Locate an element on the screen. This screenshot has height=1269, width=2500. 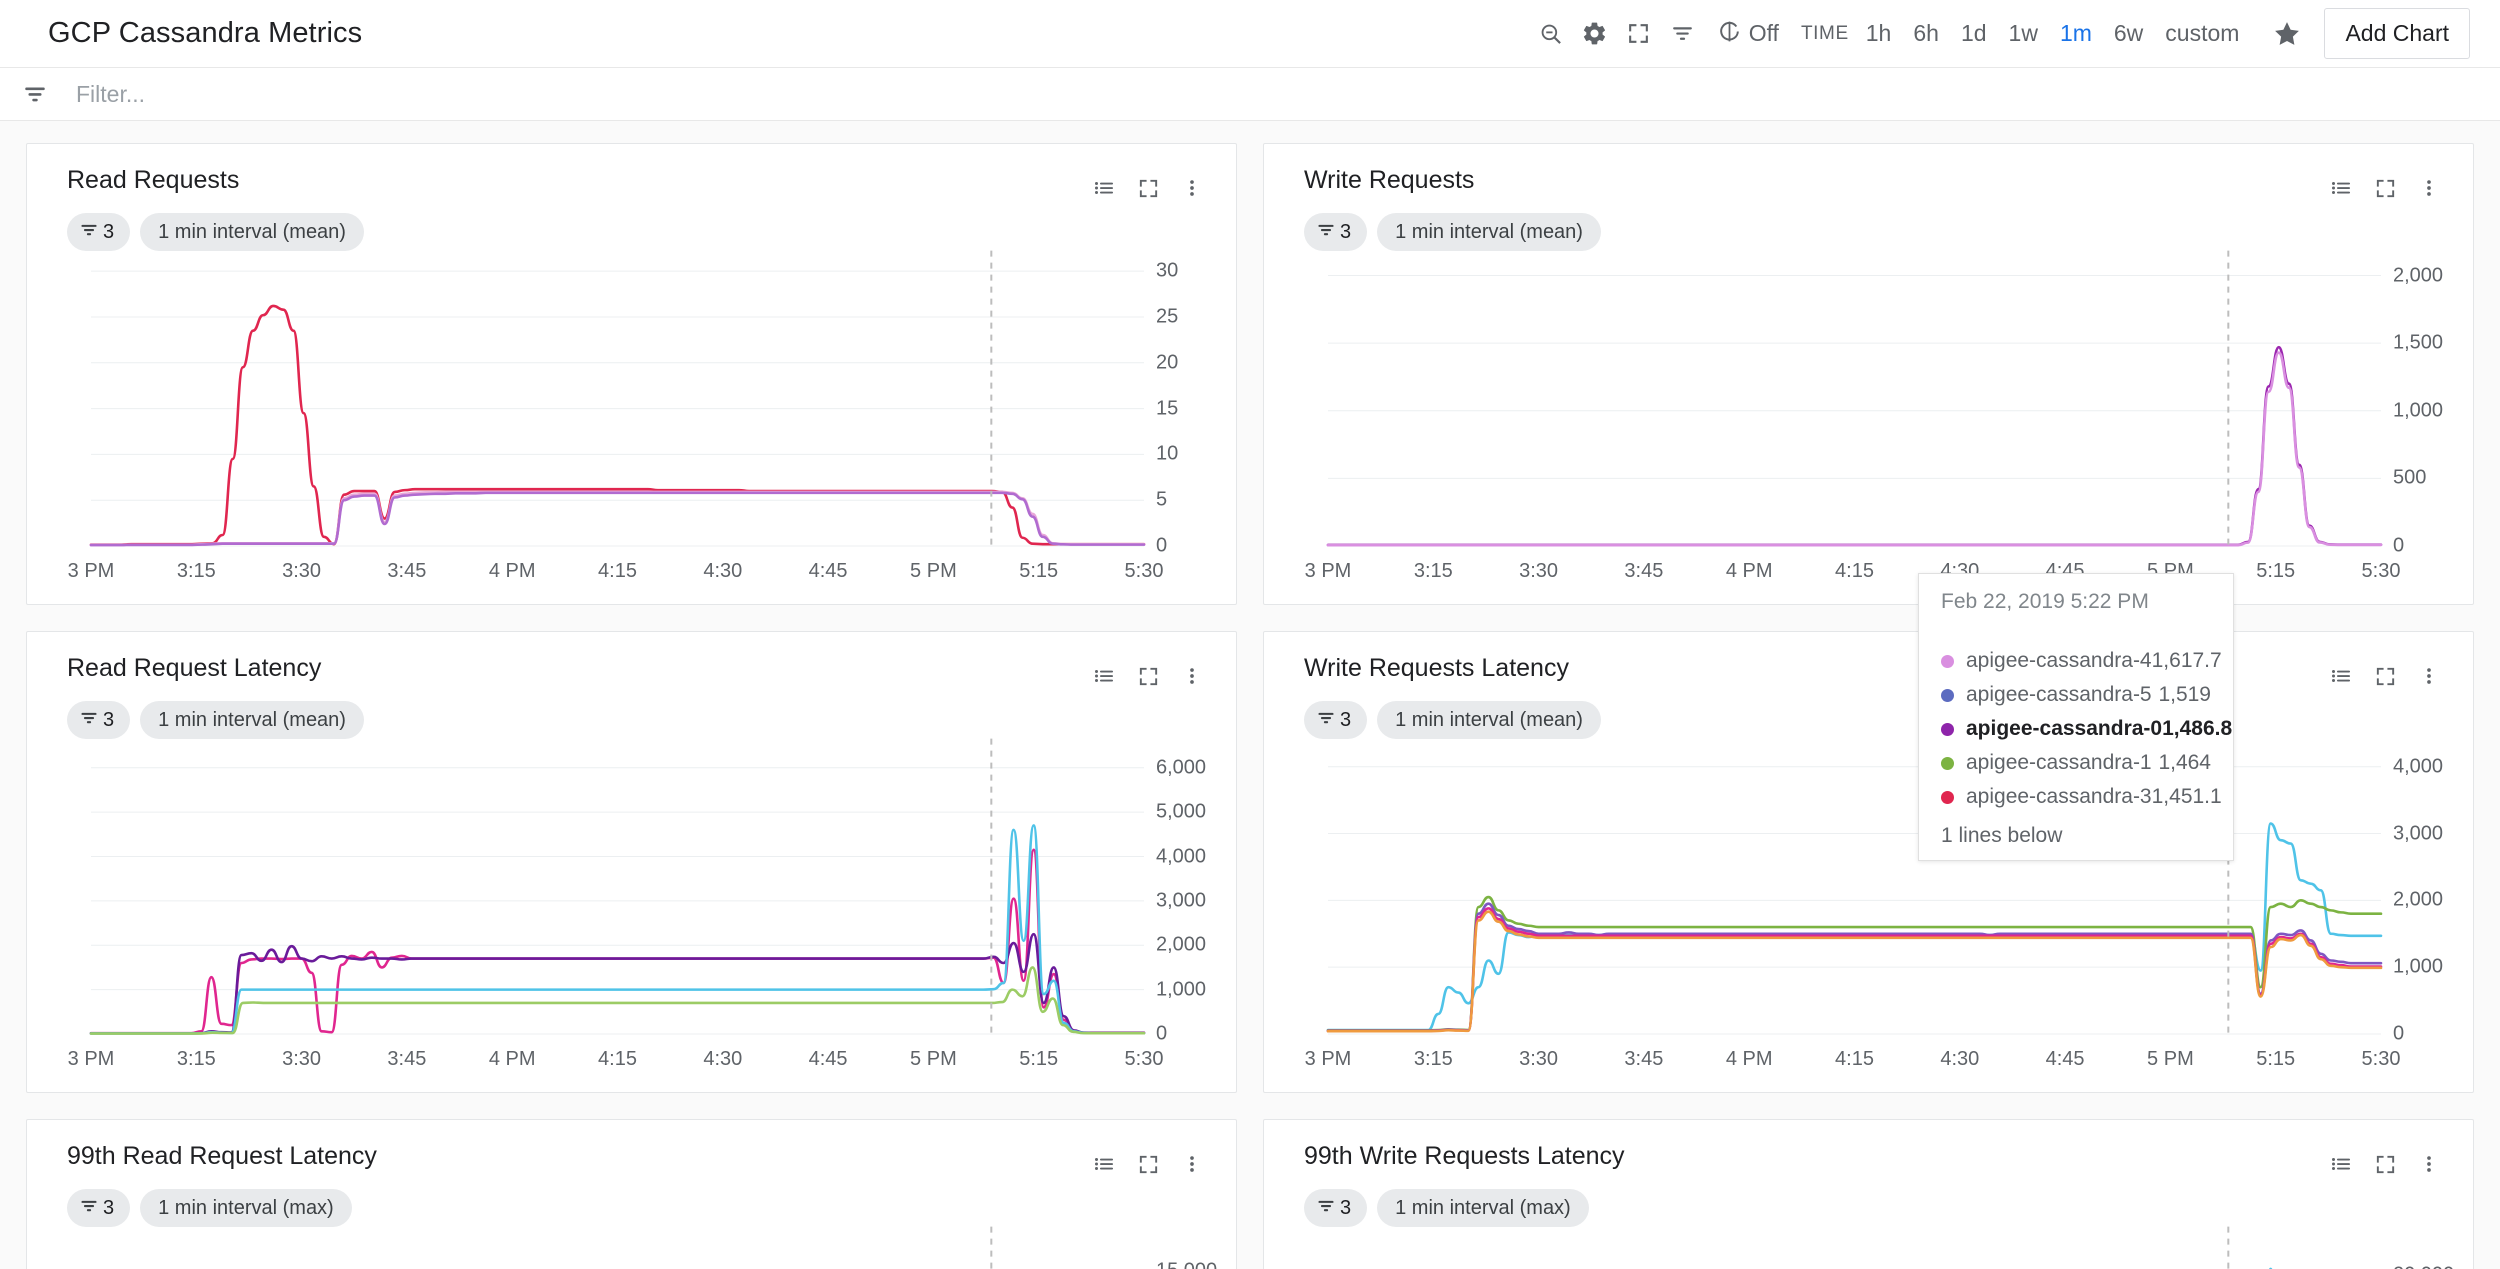
card-title: 99th Read Request Latency is located at coordinates (222, 1156).